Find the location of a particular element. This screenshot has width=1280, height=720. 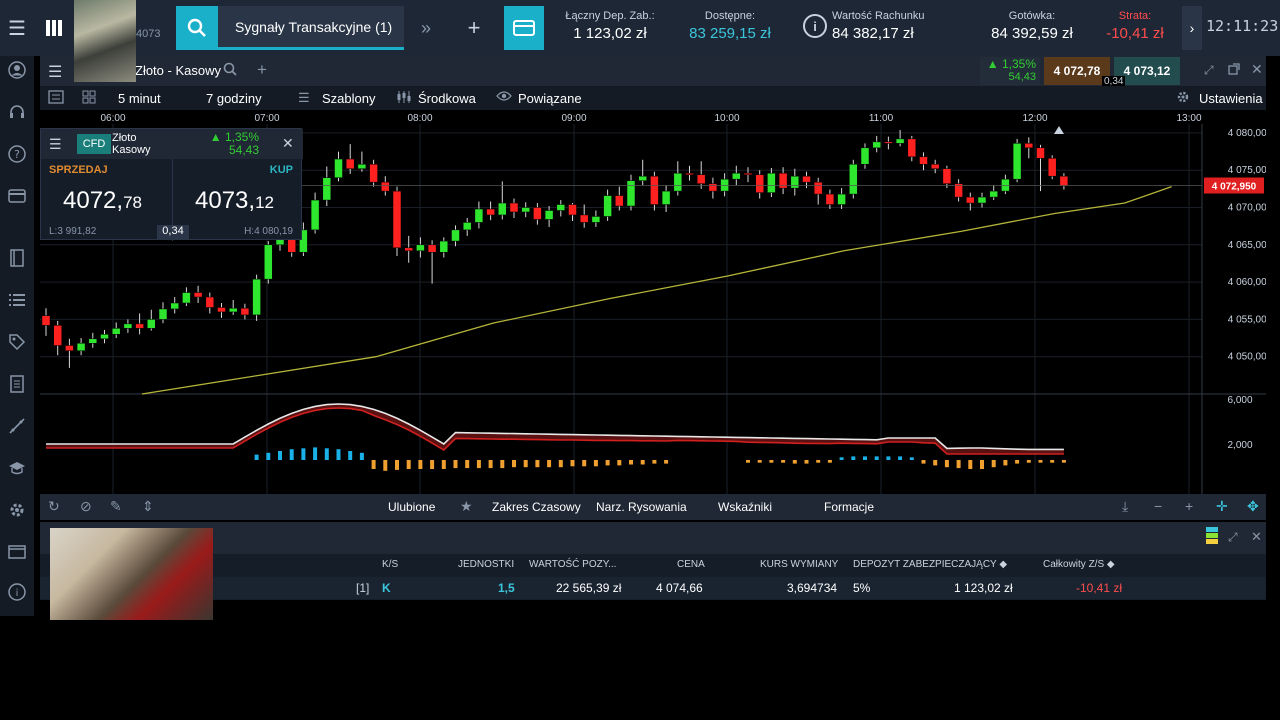

buy-price-pips: 12 is located at coordinates (264, 202).